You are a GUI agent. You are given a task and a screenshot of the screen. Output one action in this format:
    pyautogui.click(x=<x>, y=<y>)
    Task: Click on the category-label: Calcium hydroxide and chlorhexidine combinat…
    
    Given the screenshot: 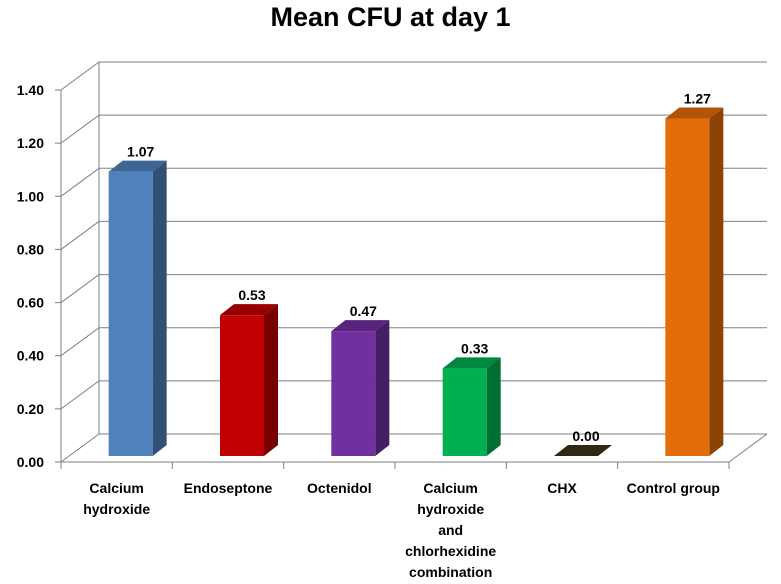 What is the action you would take?
    pyautogui.click(x=450, y=530)
    